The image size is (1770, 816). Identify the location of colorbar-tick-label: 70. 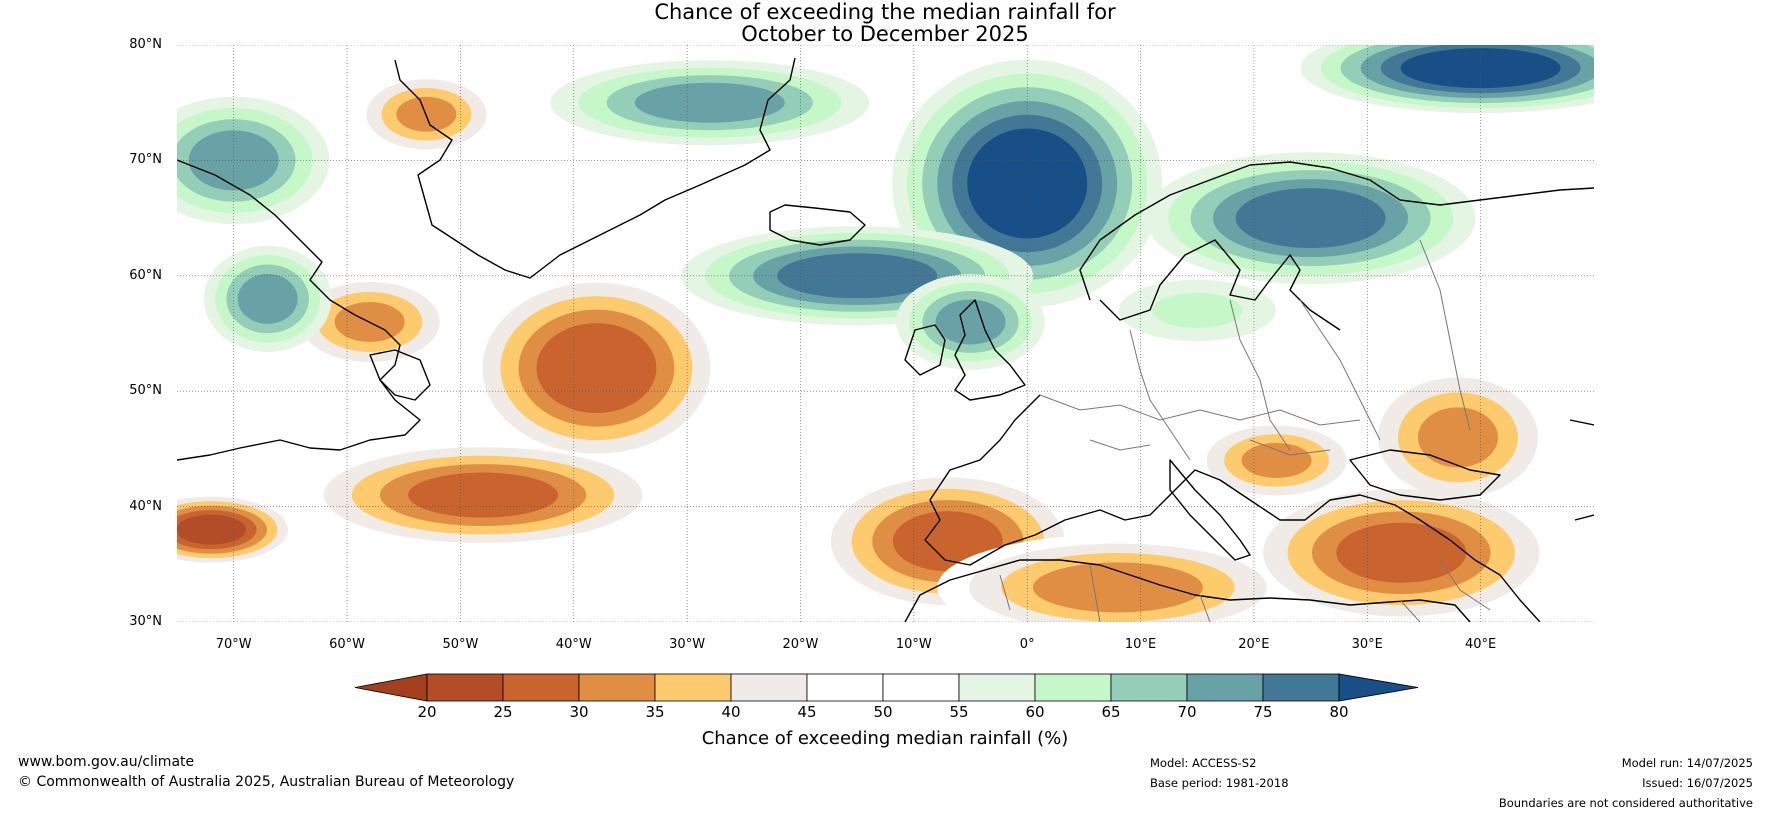
(1187, 712).